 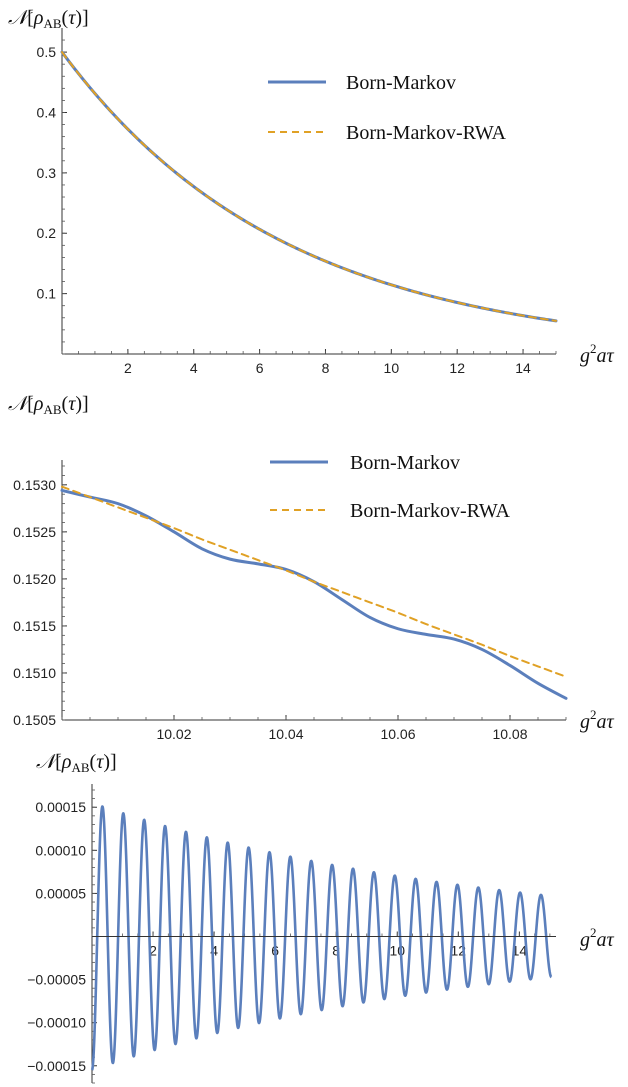 What do you see at coordinates (314, 581) in the screenshot?
I see `series-line-born-markov-rwa` at bounding box center [314, 581].